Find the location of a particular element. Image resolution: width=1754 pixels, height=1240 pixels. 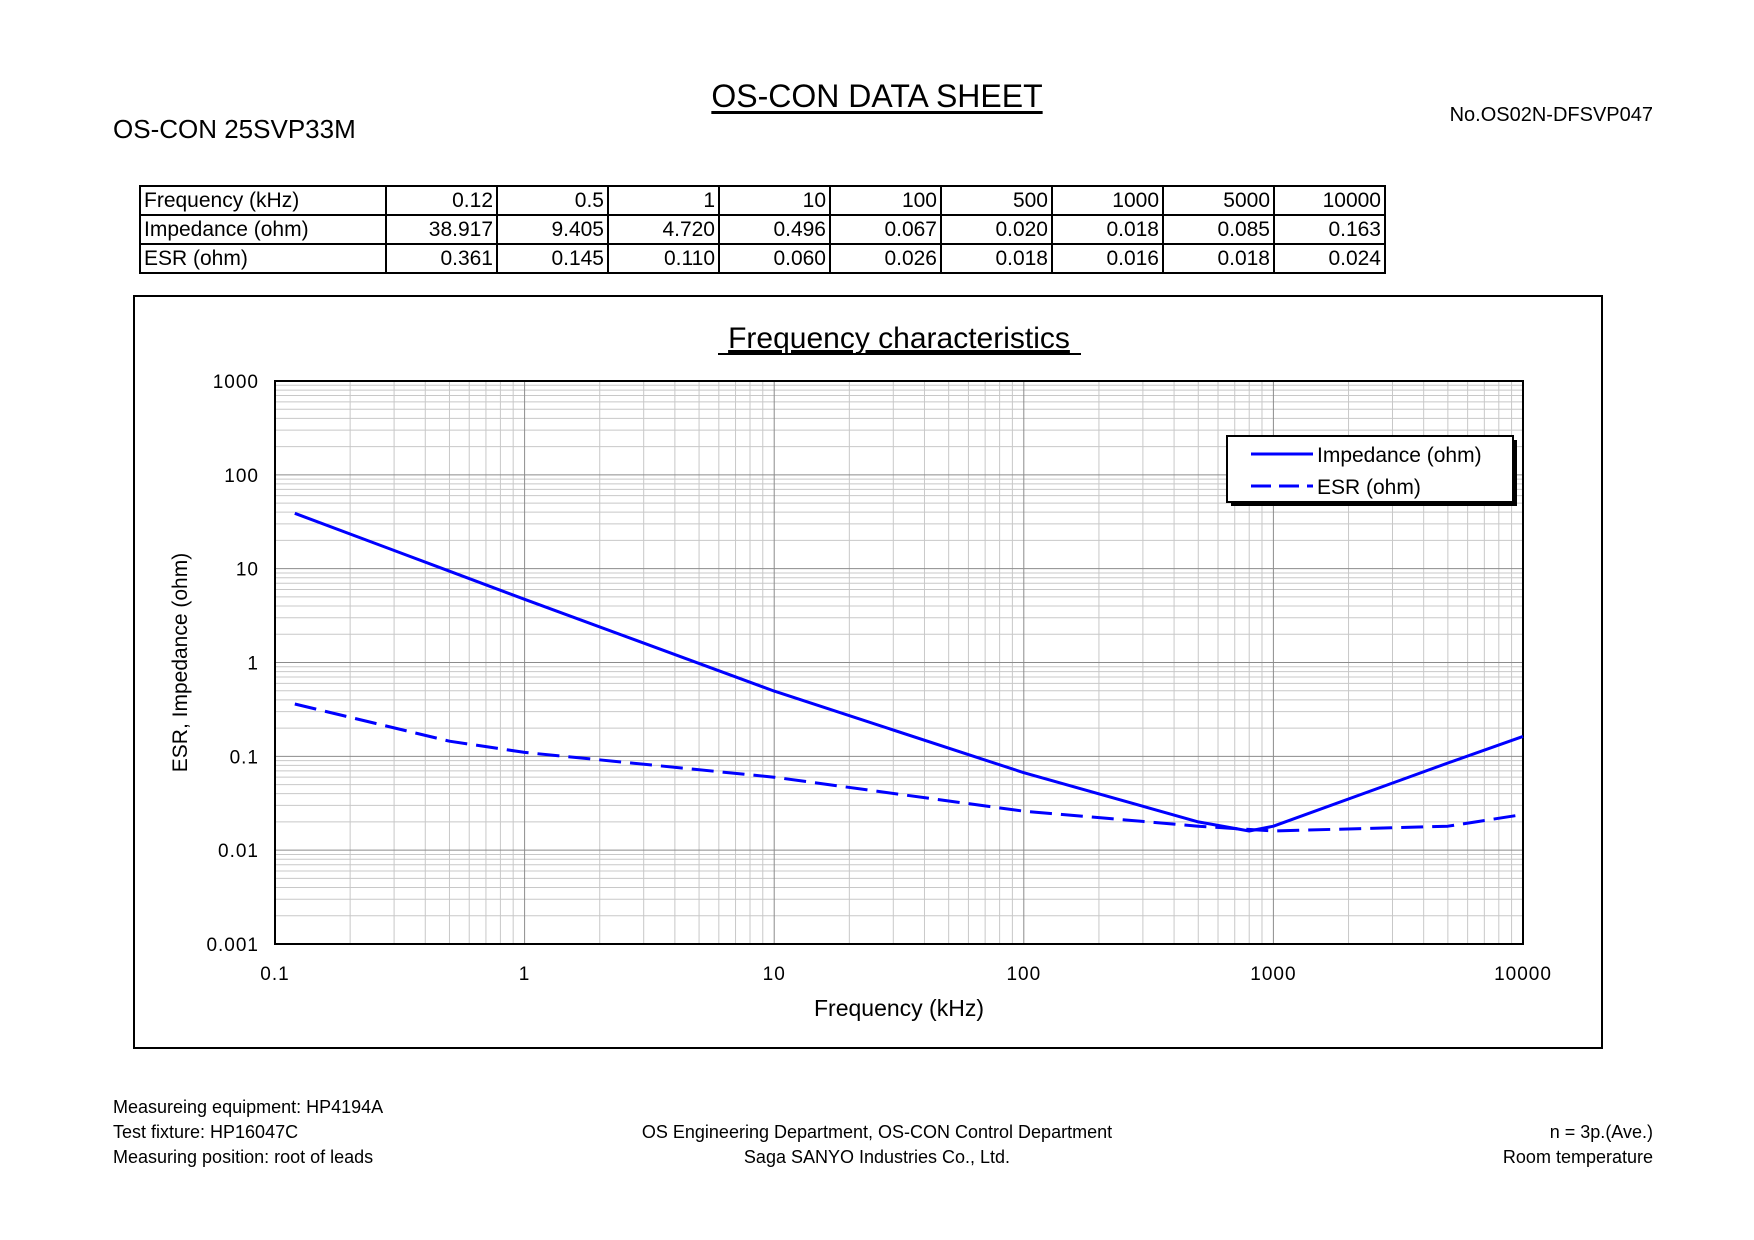

chart-title: Frequency characteristics is located at coordinates (899, 338).